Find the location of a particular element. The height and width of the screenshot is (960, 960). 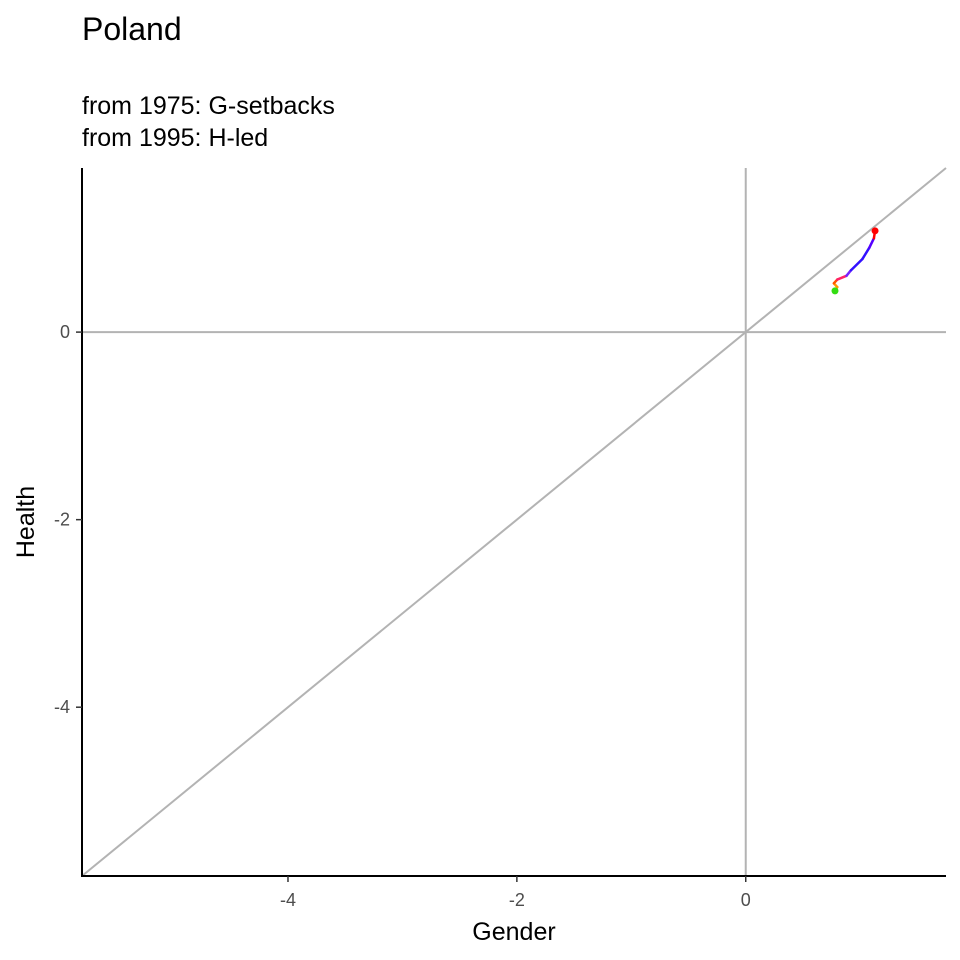

y-tick-label: 0 is located at coordinates (65, 332).